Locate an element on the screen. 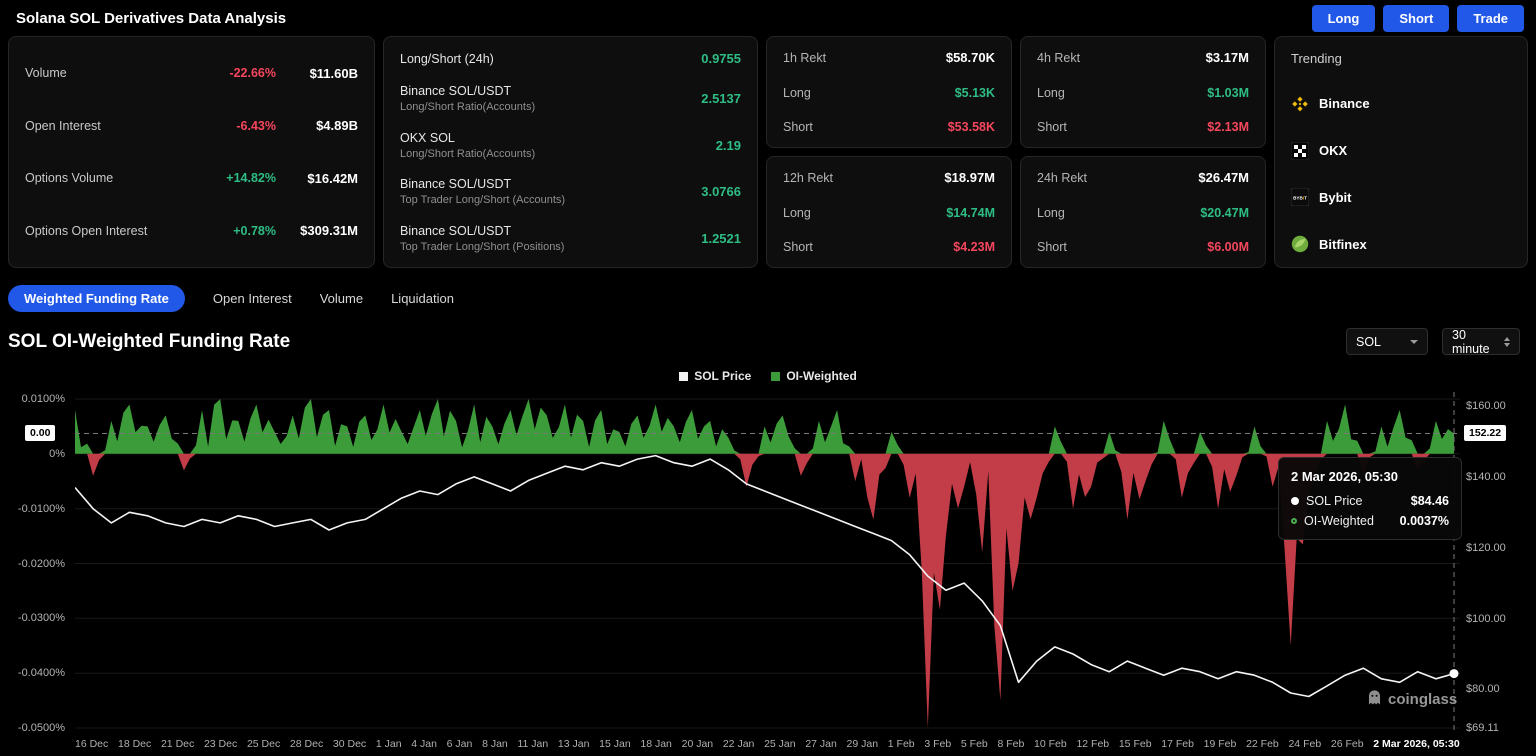 Image resolution: width=1536 pixels, height=756 pixels. binance-icon is located at coordinates (1300, 104).